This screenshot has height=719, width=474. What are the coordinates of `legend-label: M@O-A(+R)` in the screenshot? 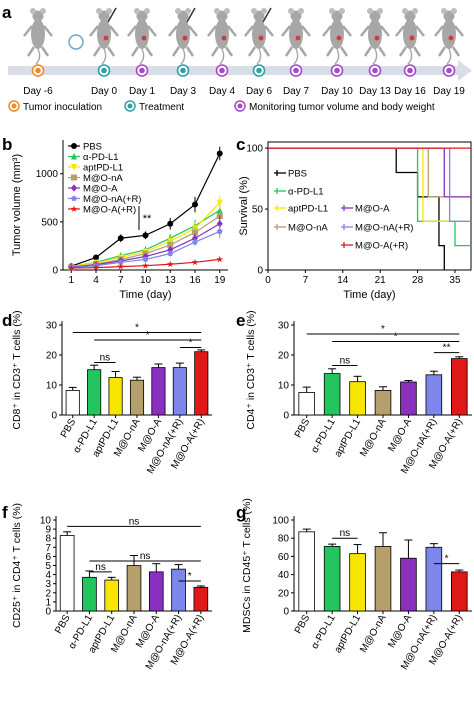 It's located at (109, 210).